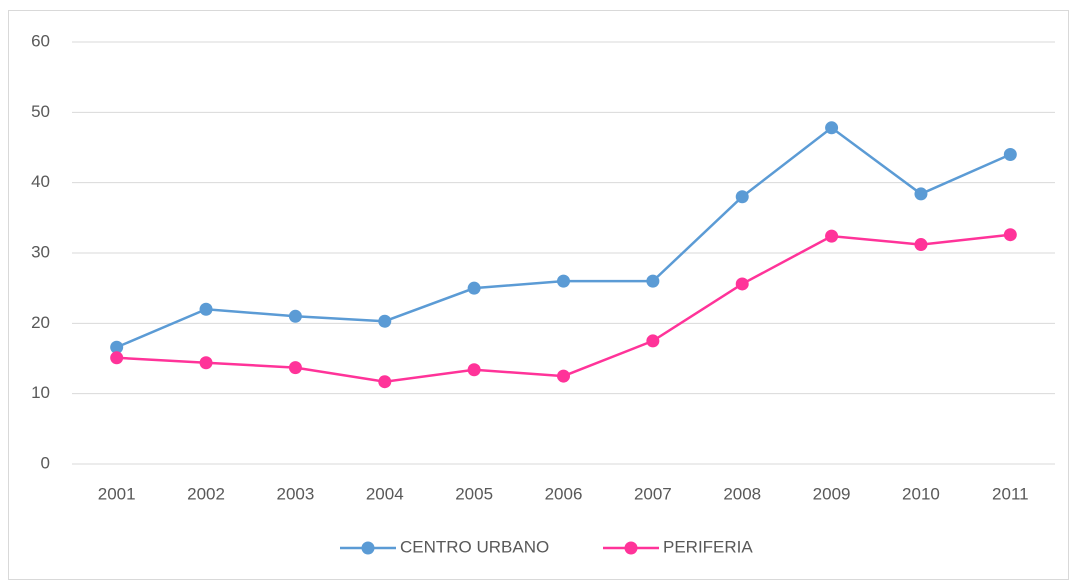  I want to click on legend-label: PERIFERIA, so click(708, 546).